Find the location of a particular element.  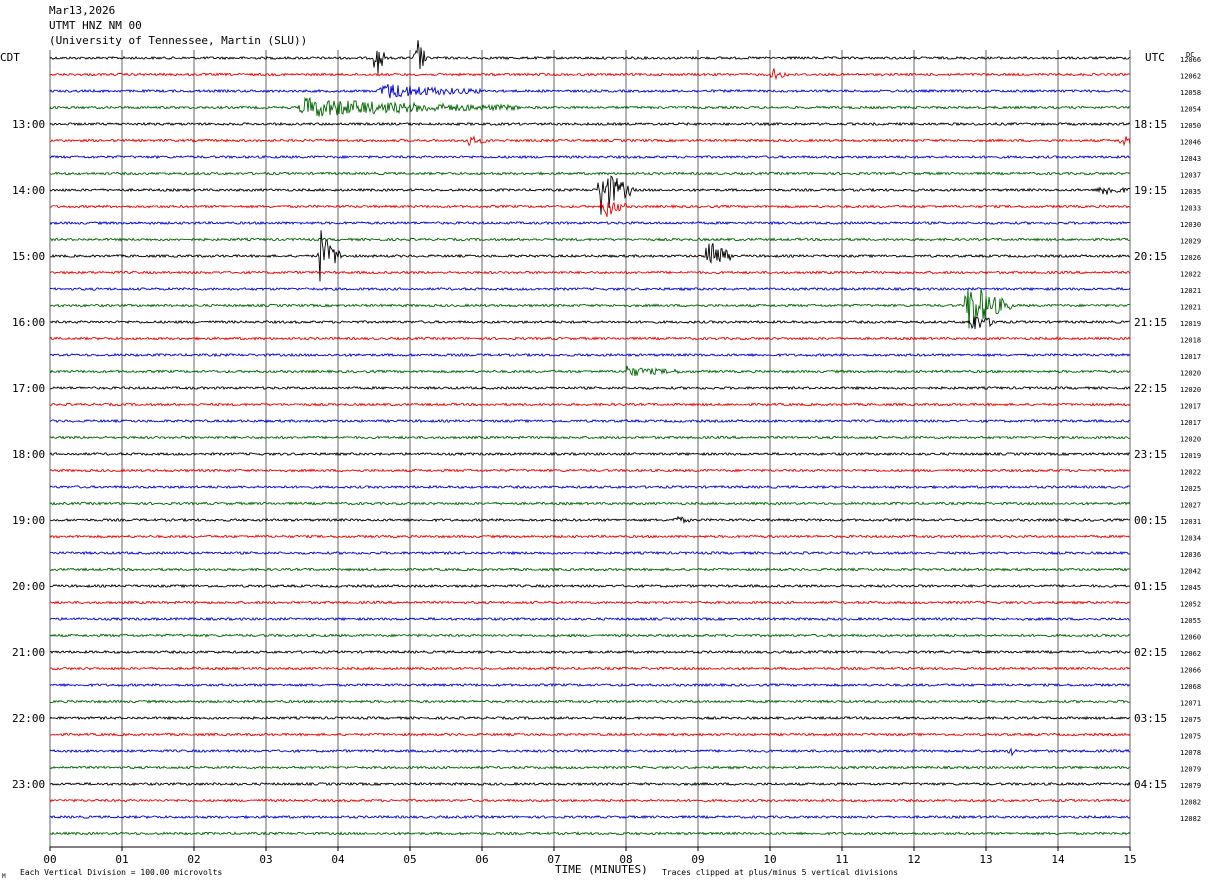

dc-offset-label: 12050 is located at coordinates (1190, 126).